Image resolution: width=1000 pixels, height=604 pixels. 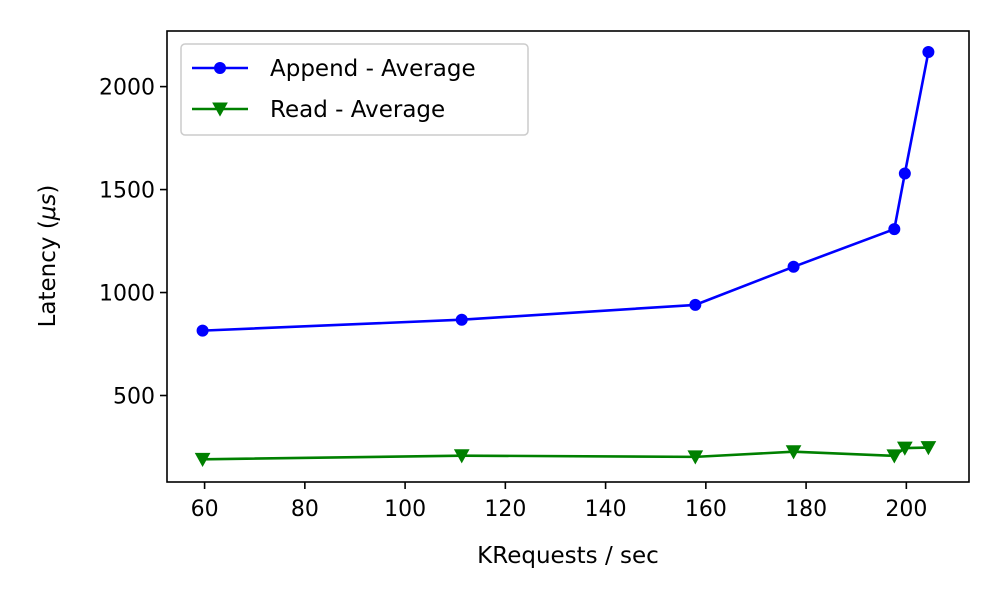 I want to click on y-tick-label: 500, so click(x=134, y=397).